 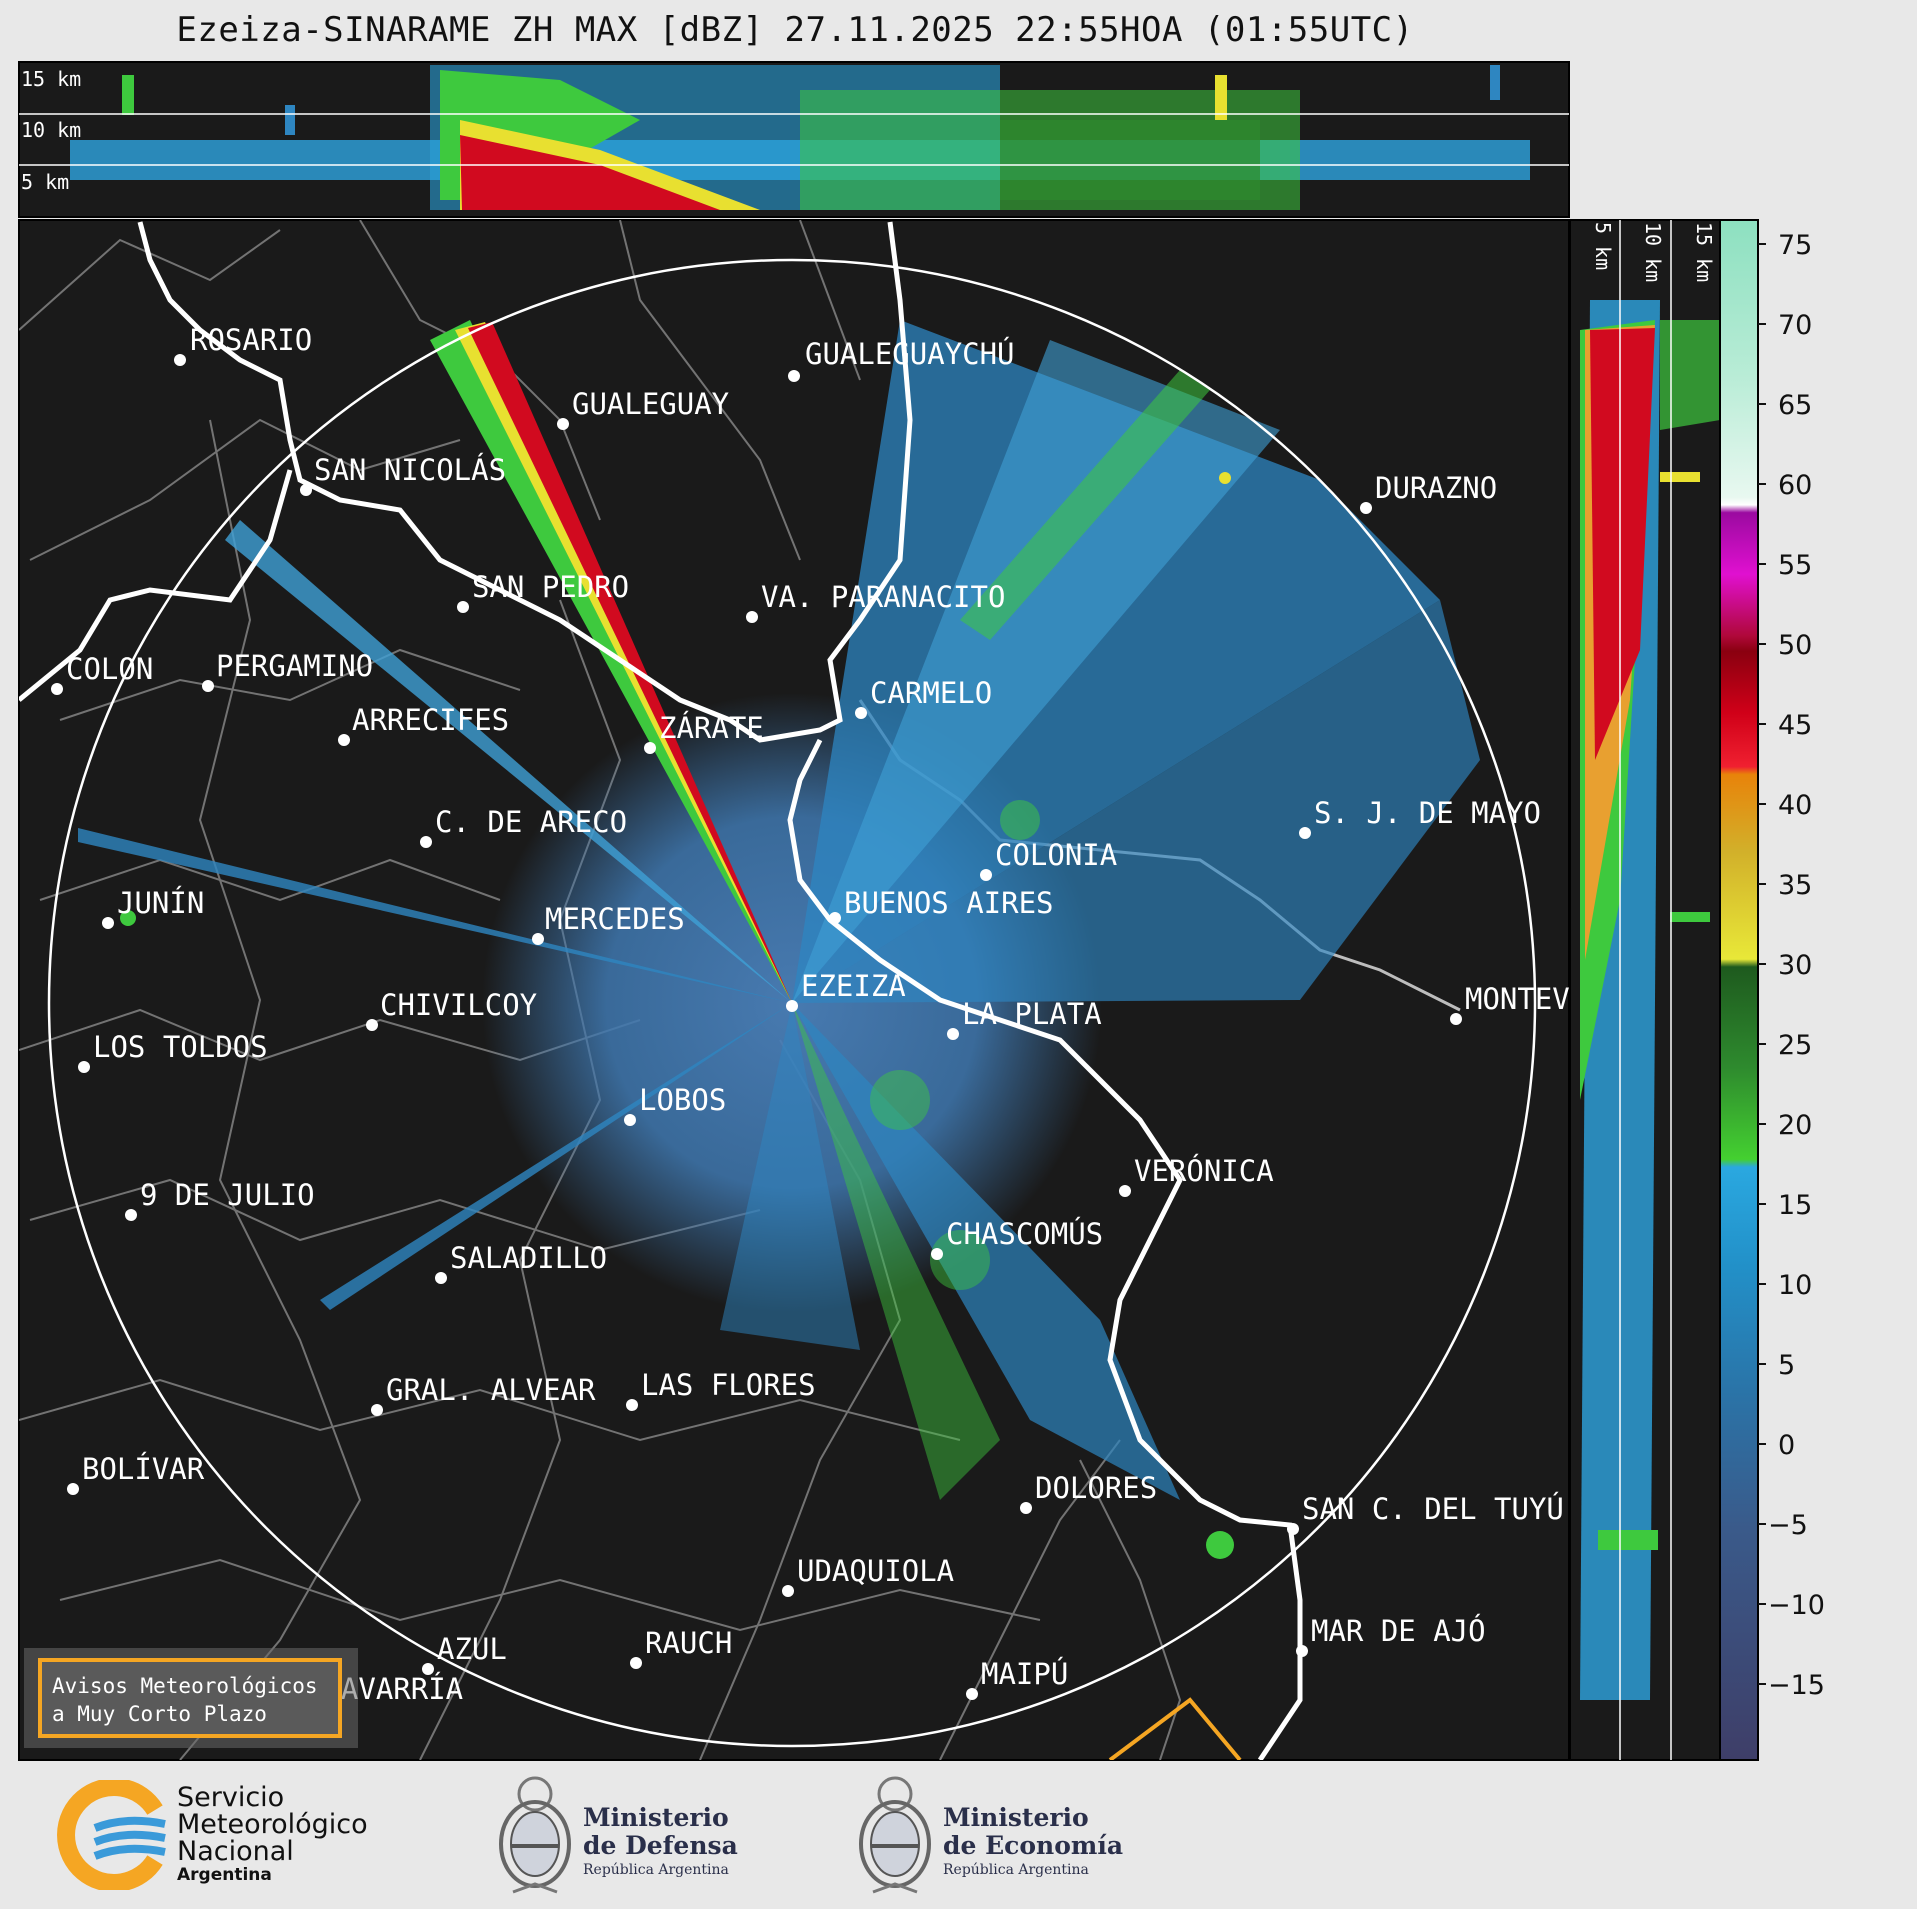 I want to click on city-label-san-nicolas: SAN NICOLÁS, so click(x=410, y=470).